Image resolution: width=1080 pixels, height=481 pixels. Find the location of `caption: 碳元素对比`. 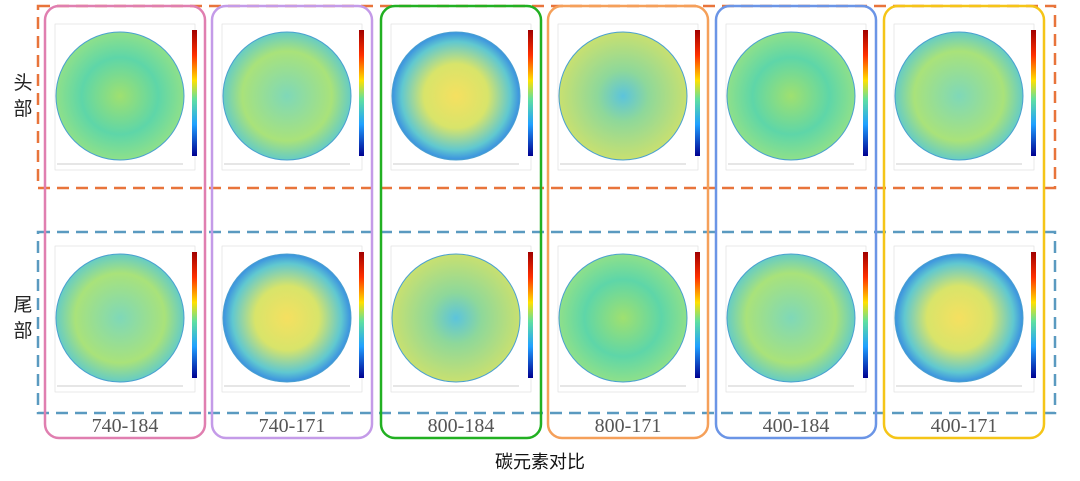

caption: 碳元素对比 is located at coordinates (540, 462).